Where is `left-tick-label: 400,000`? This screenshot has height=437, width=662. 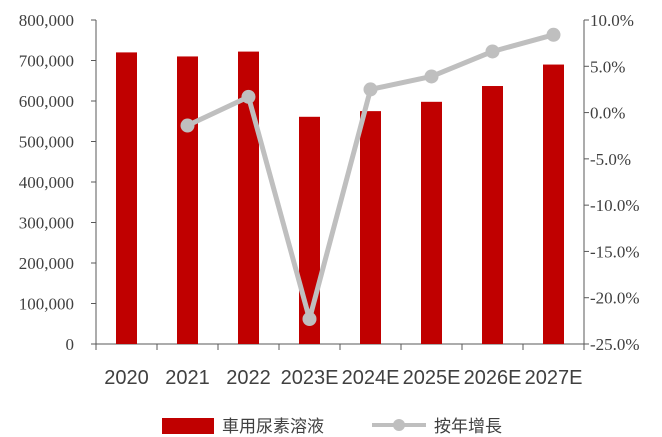 left-tick-label: 400,000 is located at coordinates (46, 182).